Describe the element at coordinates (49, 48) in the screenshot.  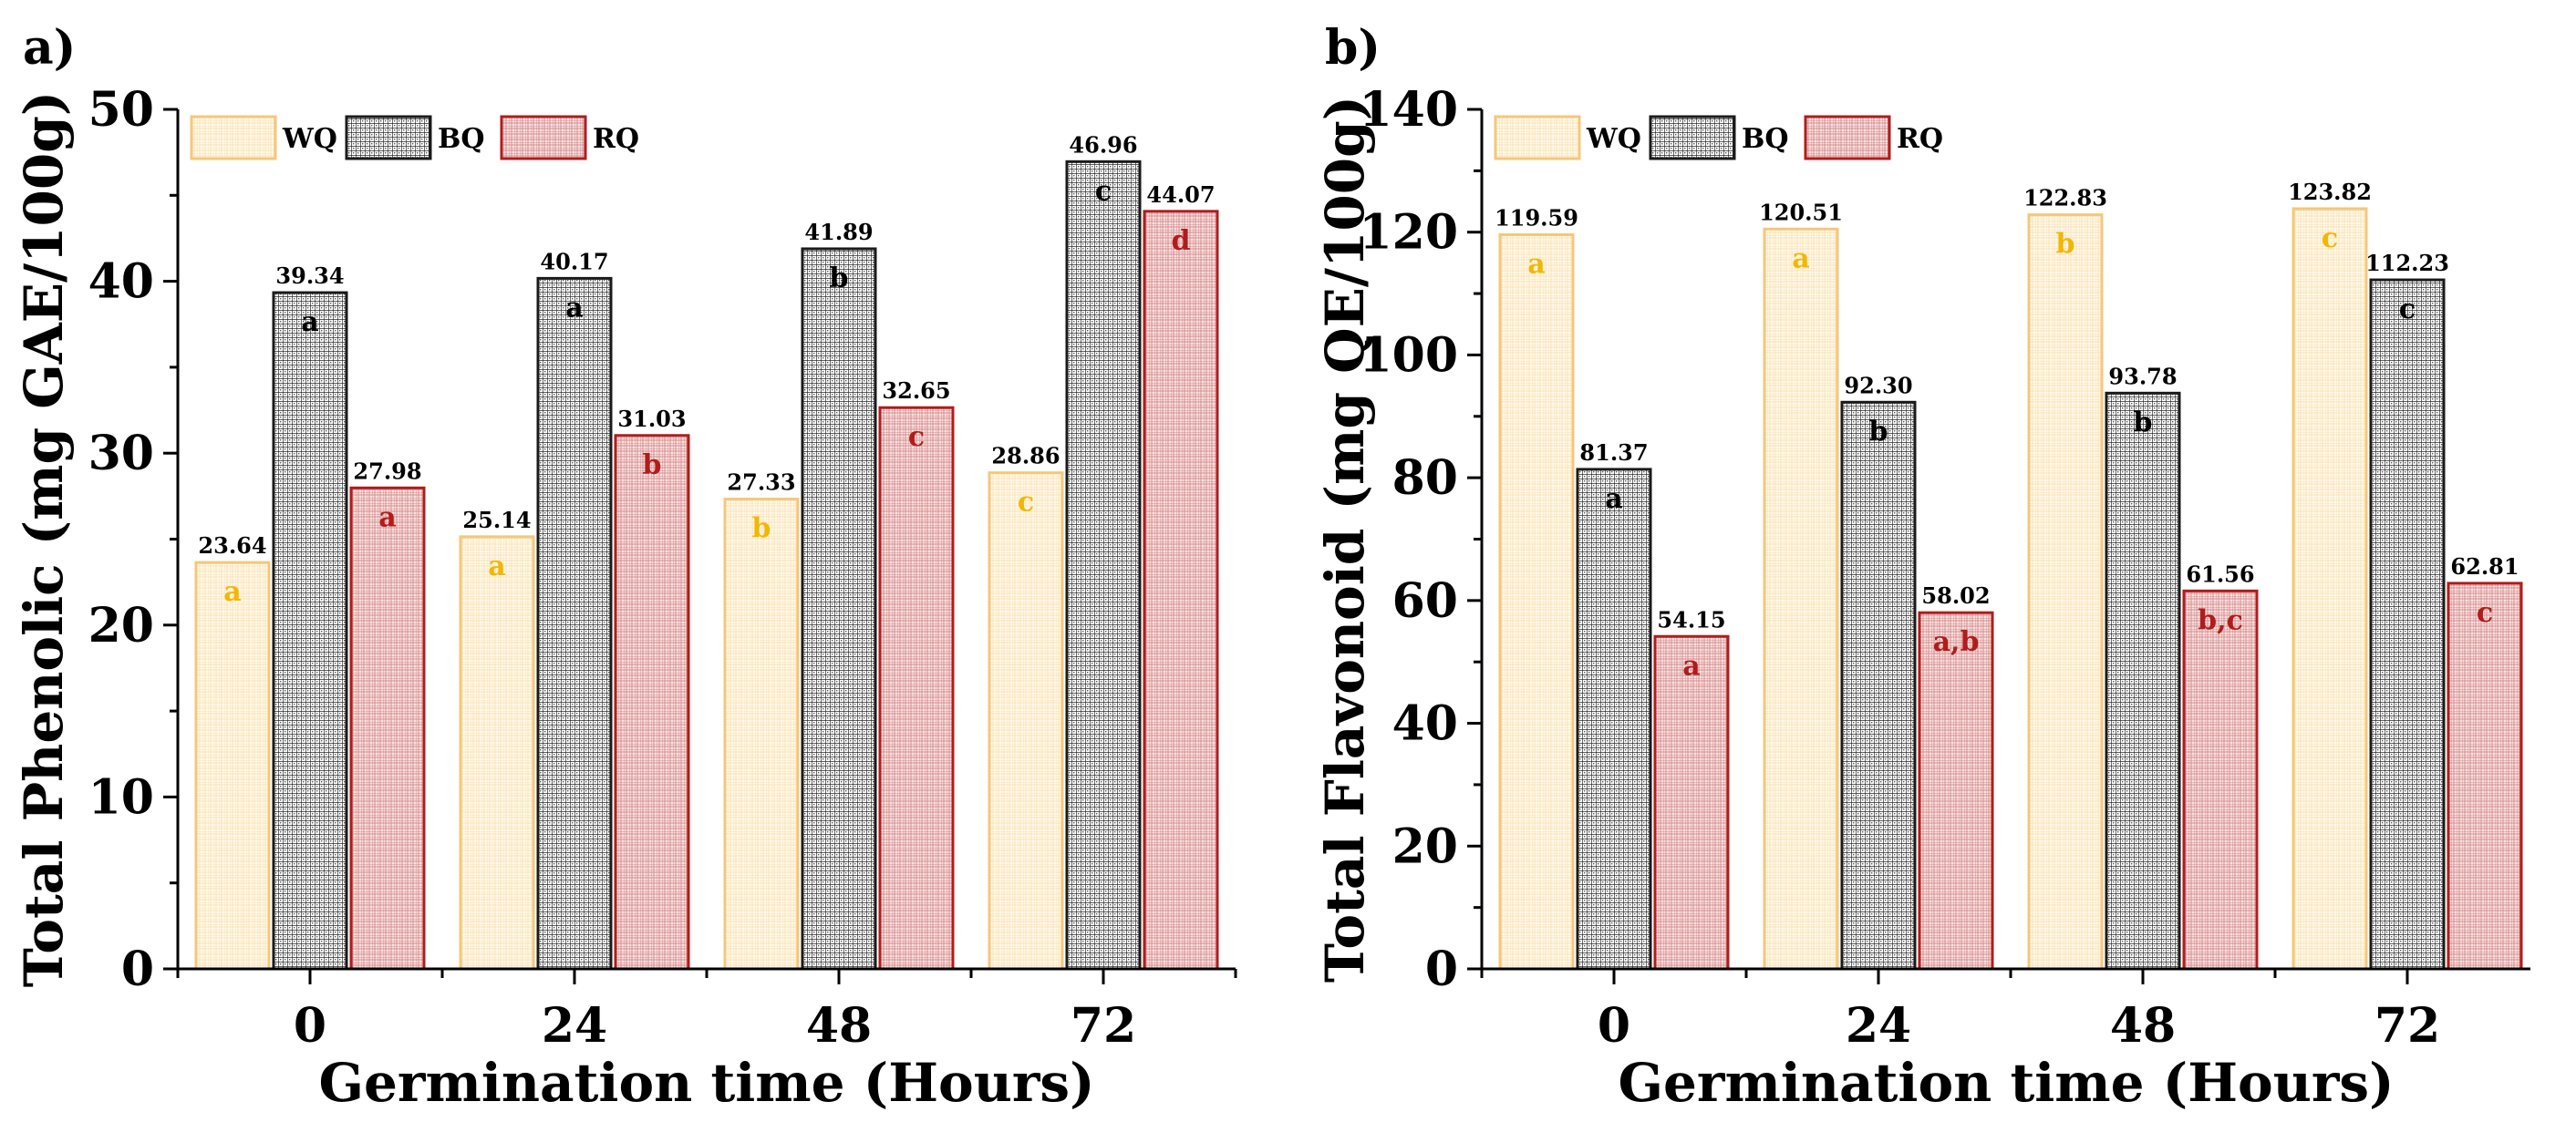
I see `panel-label: a)` at that location.